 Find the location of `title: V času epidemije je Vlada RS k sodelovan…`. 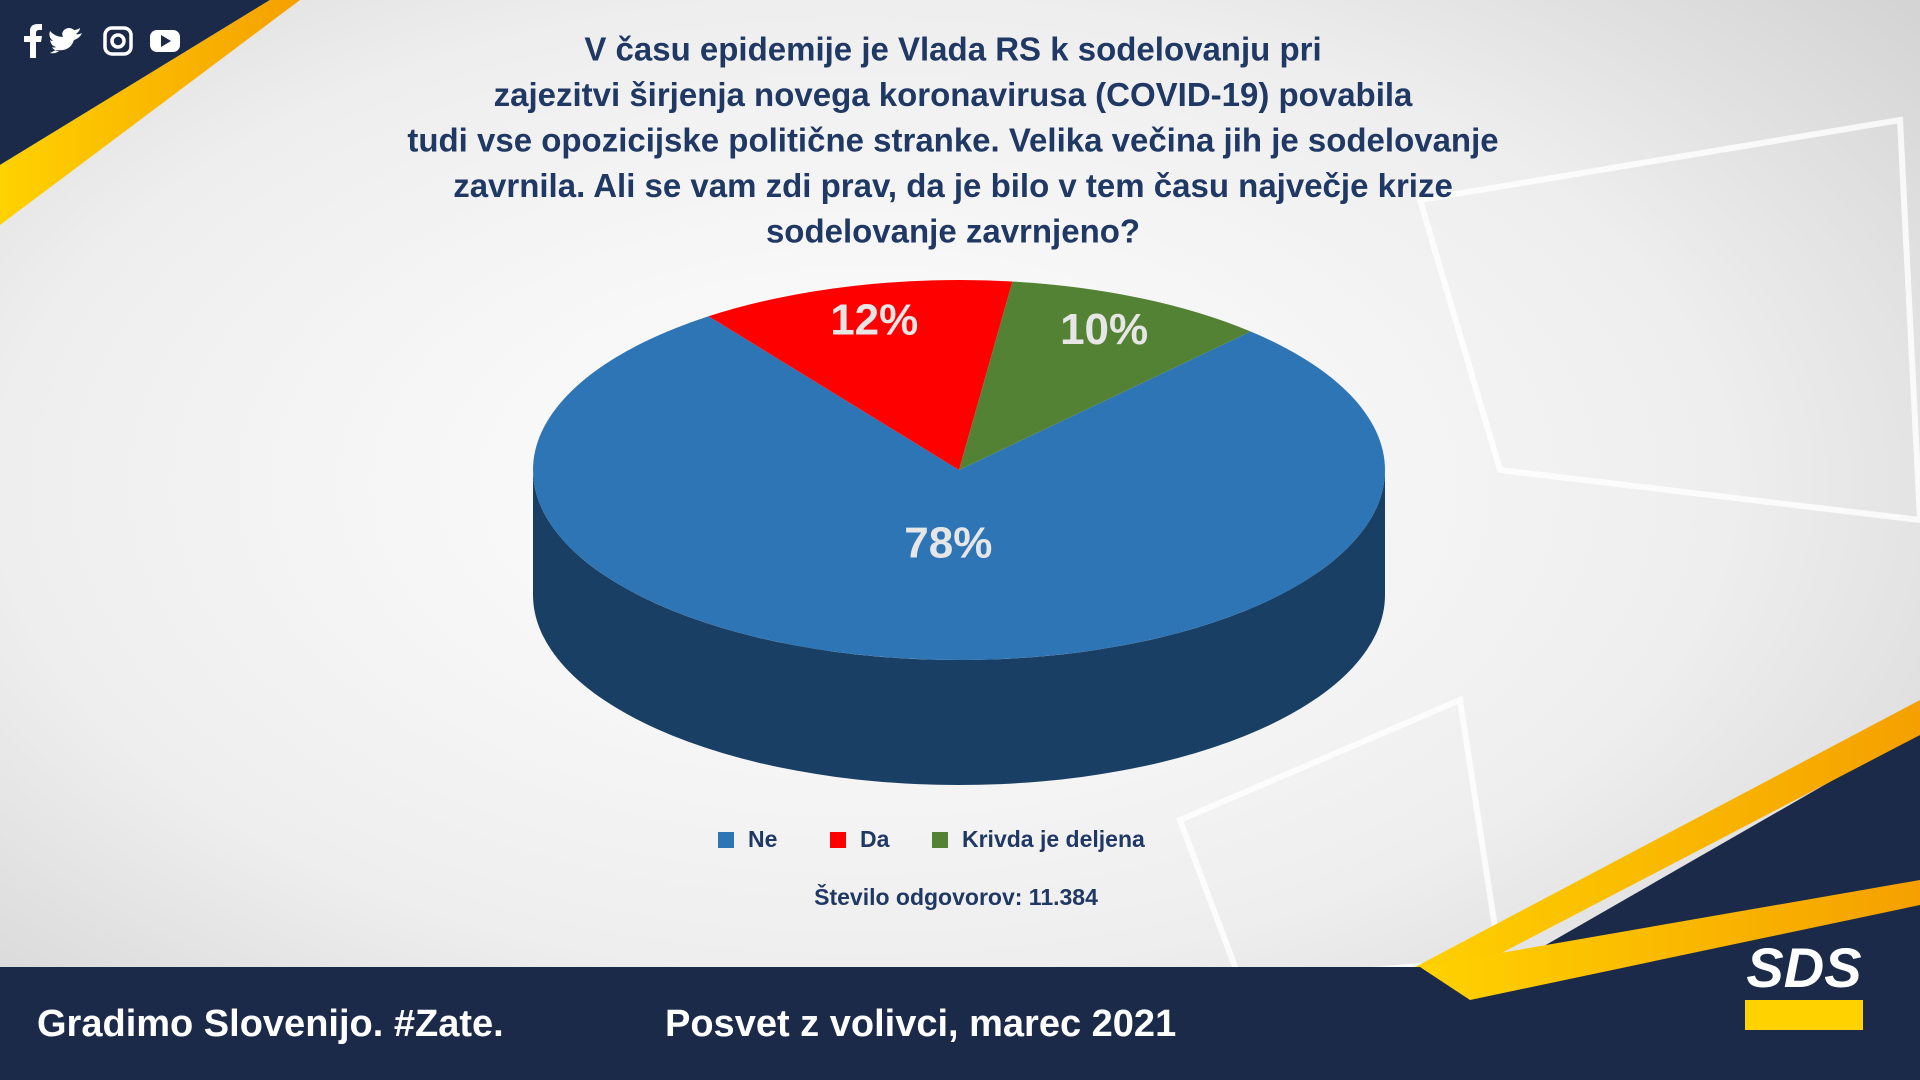

title: V času epidemije je Vlada RS k sodelovan… is located at coordinates (952, 140).